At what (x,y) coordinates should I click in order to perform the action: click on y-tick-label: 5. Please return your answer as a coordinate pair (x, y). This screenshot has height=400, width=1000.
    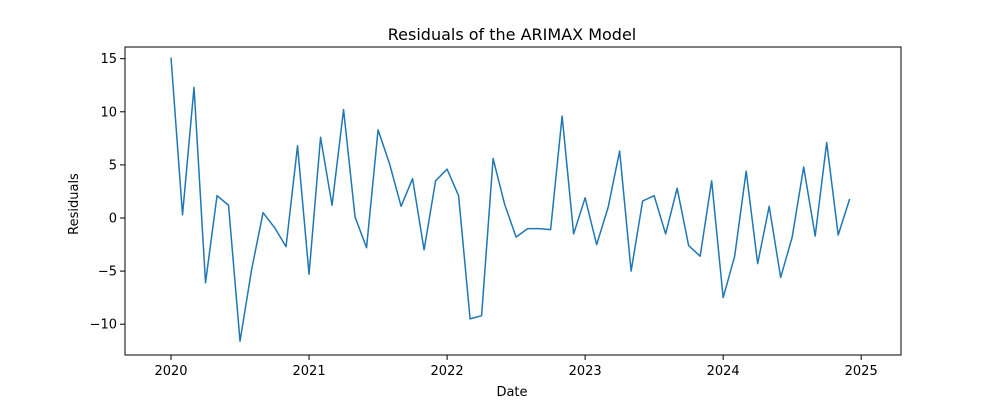
    Looking at the image, I should click on (113, 165).